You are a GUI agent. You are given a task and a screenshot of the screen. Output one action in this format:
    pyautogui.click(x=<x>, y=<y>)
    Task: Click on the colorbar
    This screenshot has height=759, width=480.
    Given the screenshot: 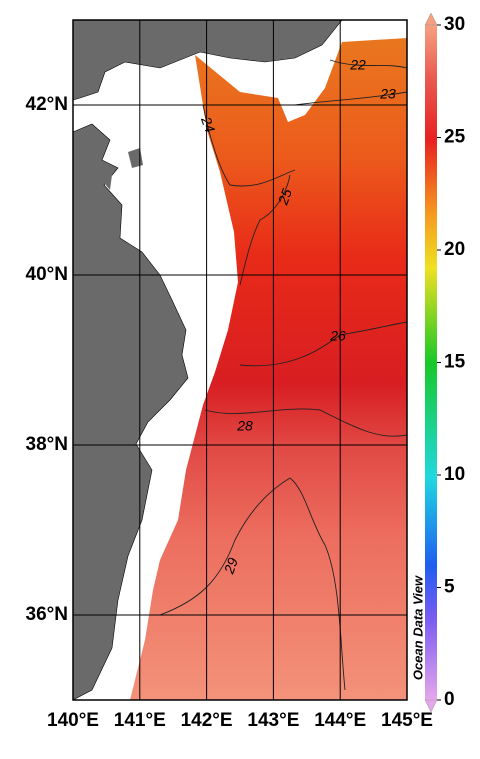 What is the action you would take?
    pyautogui.click(x=431, y=362)
    